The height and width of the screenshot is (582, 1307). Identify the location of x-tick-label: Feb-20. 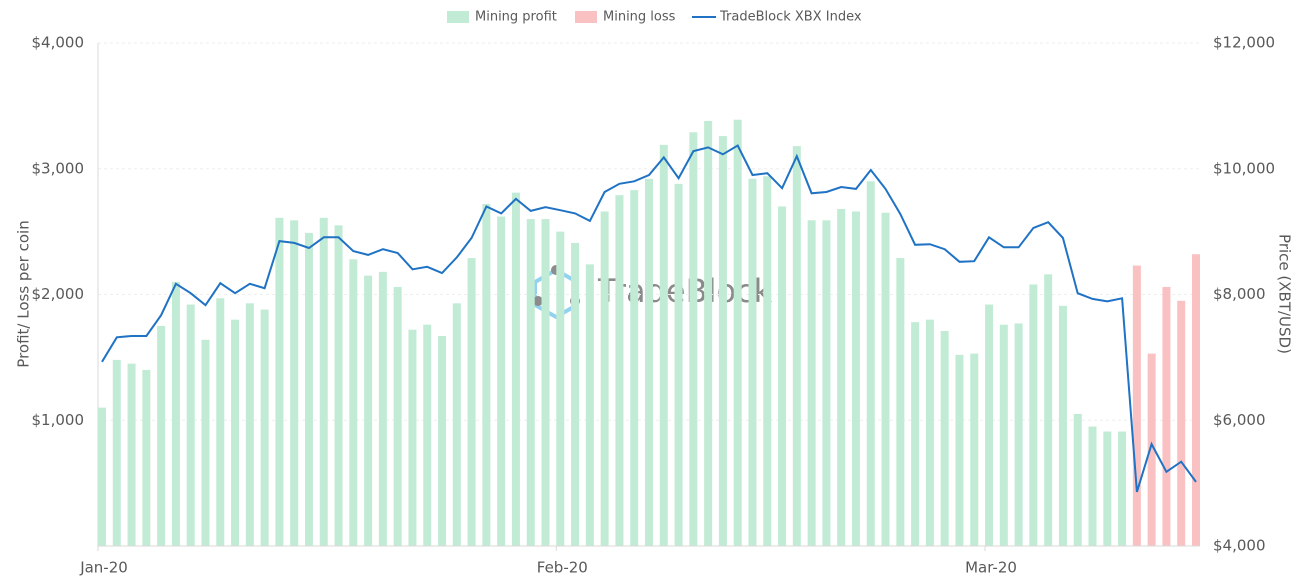
(562, 568).